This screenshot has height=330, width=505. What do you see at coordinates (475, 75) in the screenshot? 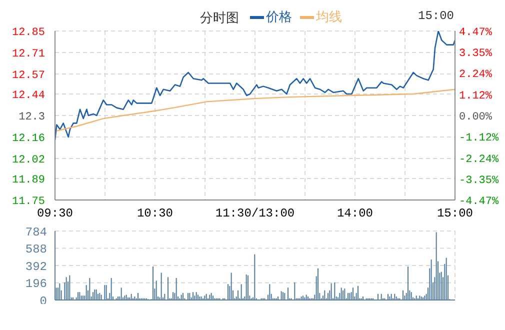
I see `y2-tick-label: 2.24%` at bounding box center [475, 75].